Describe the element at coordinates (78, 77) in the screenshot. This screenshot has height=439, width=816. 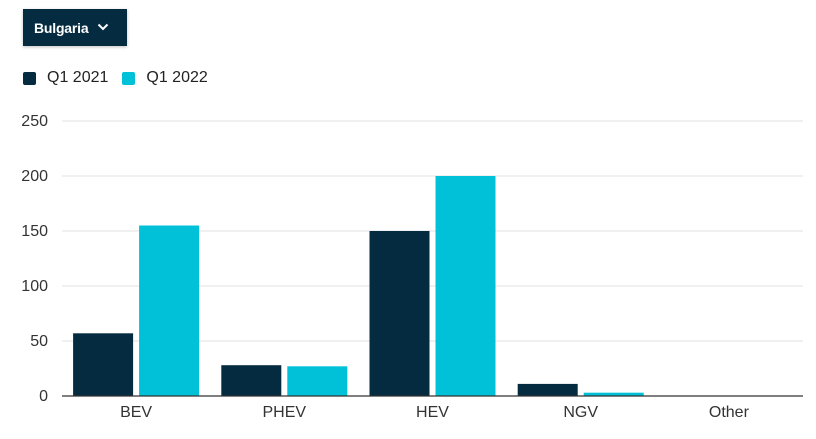
I see `legend-label-q1-2021: Q1 2021` at that location.